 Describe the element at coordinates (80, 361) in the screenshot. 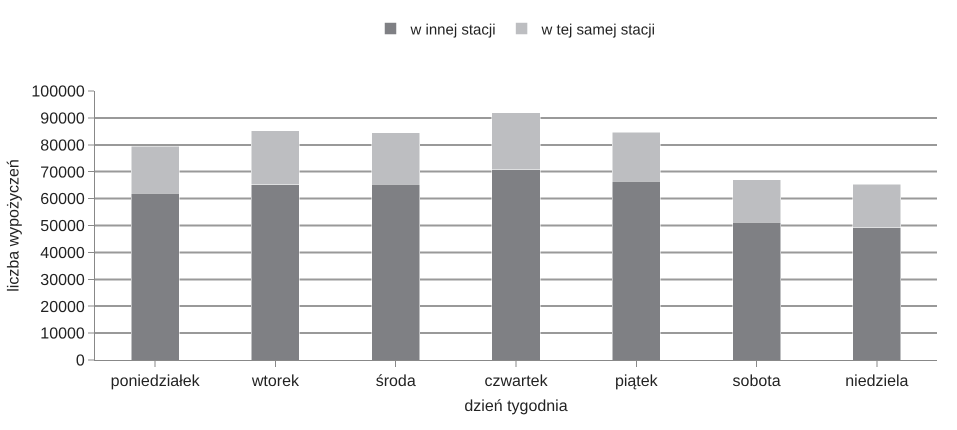

I see `y-tick-label: 0` at that location.